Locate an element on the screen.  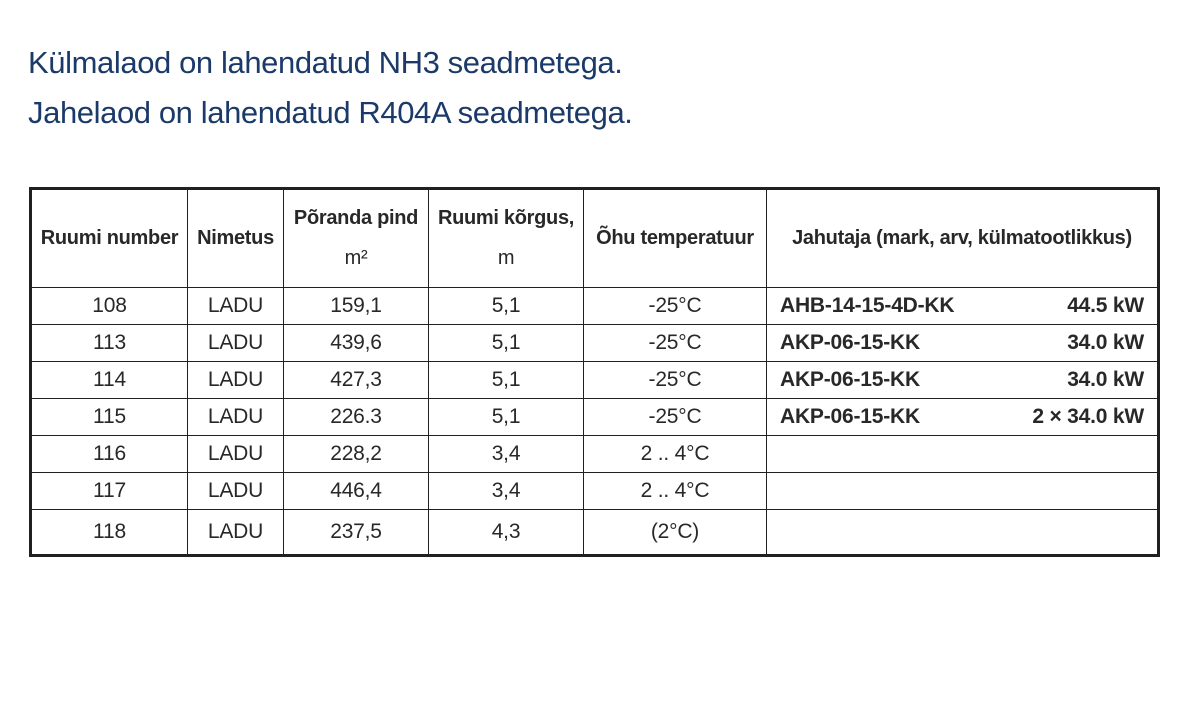
col-header-name-label: Nimetus is located at coordinates (235, 238).